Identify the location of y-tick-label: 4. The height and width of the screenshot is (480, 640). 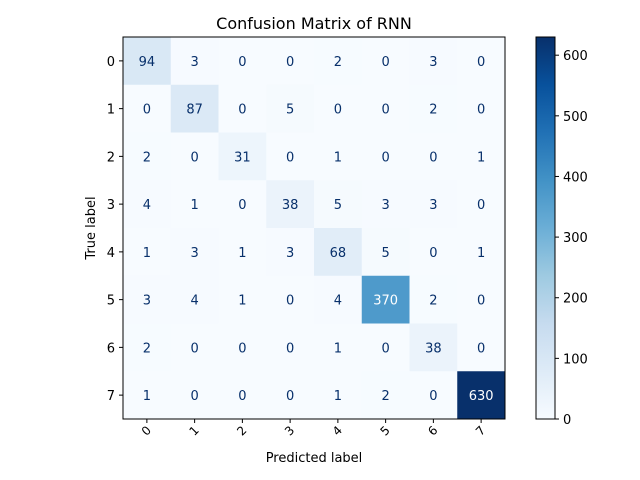
(111, 253).